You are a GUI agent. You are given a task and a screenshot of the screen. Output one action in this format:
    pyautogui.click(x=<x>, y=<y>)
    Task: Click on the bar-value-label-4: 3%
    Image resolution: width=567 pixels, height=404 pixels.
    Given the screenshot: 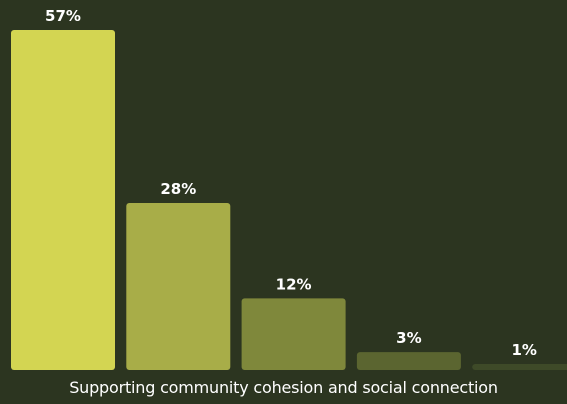 What is the action you would take?
    pyautogui.click(x=408, y=338)
    